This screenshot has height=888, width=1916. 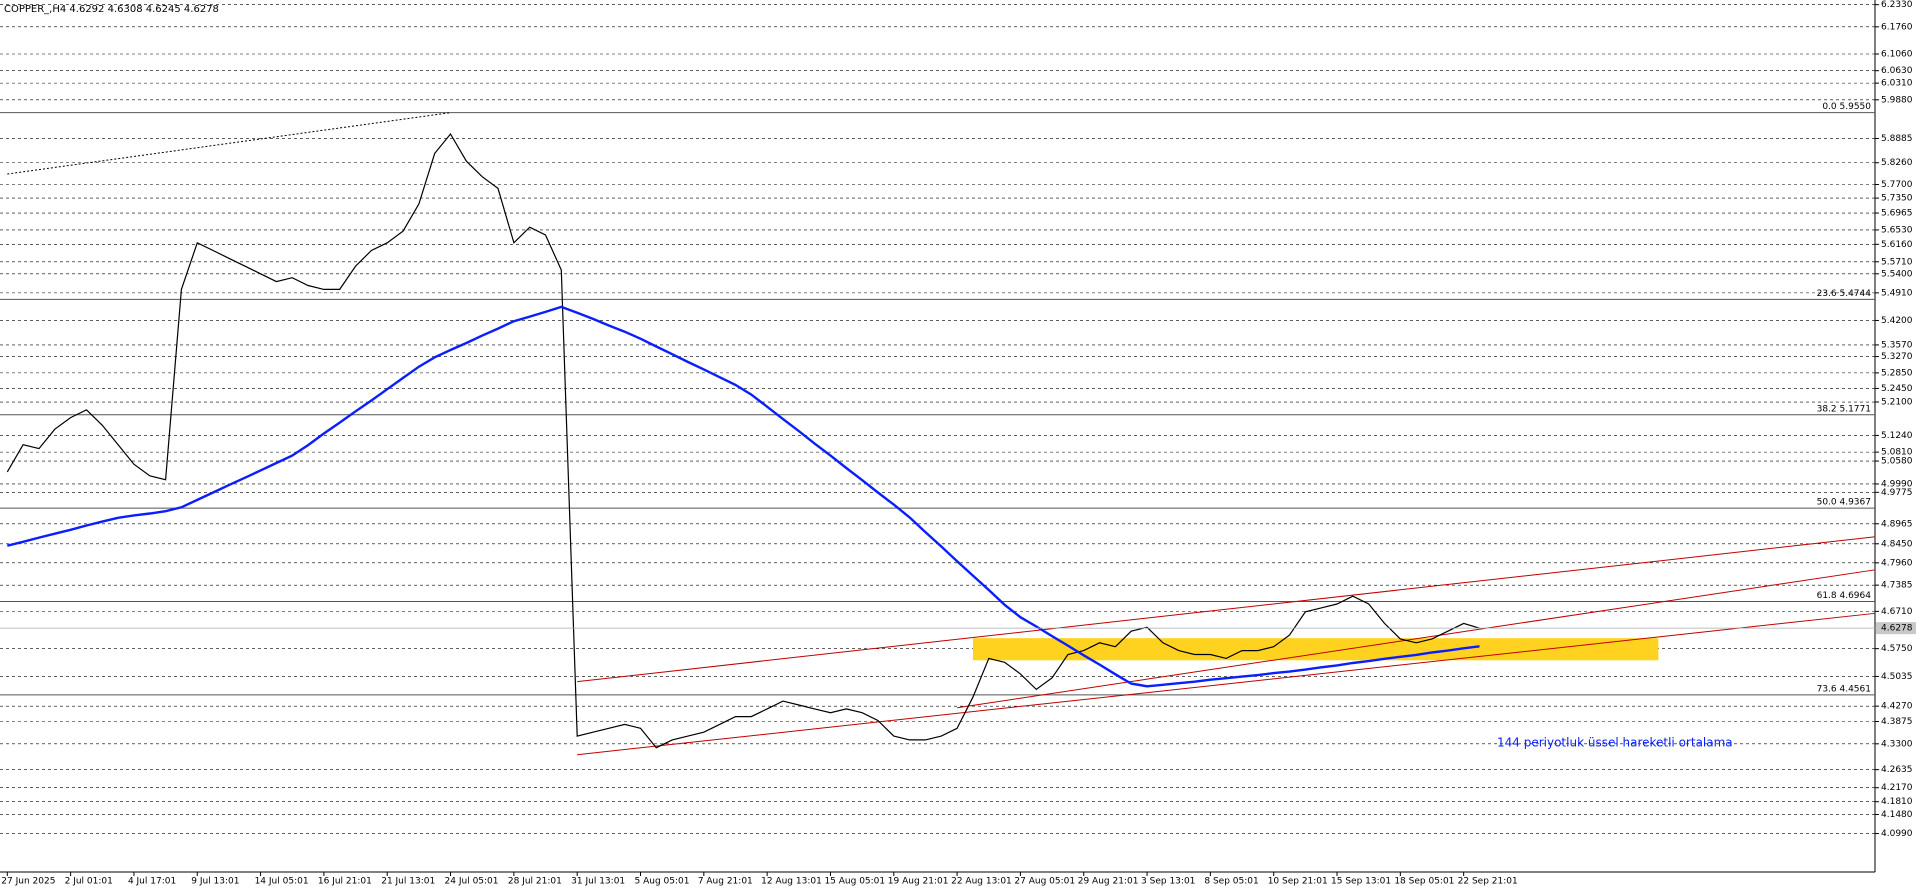 What do you see at coordinates (1897, 274) in the screenshot?
I see `y-tick-label: 5.5400` at bounding box center [1897, 274].